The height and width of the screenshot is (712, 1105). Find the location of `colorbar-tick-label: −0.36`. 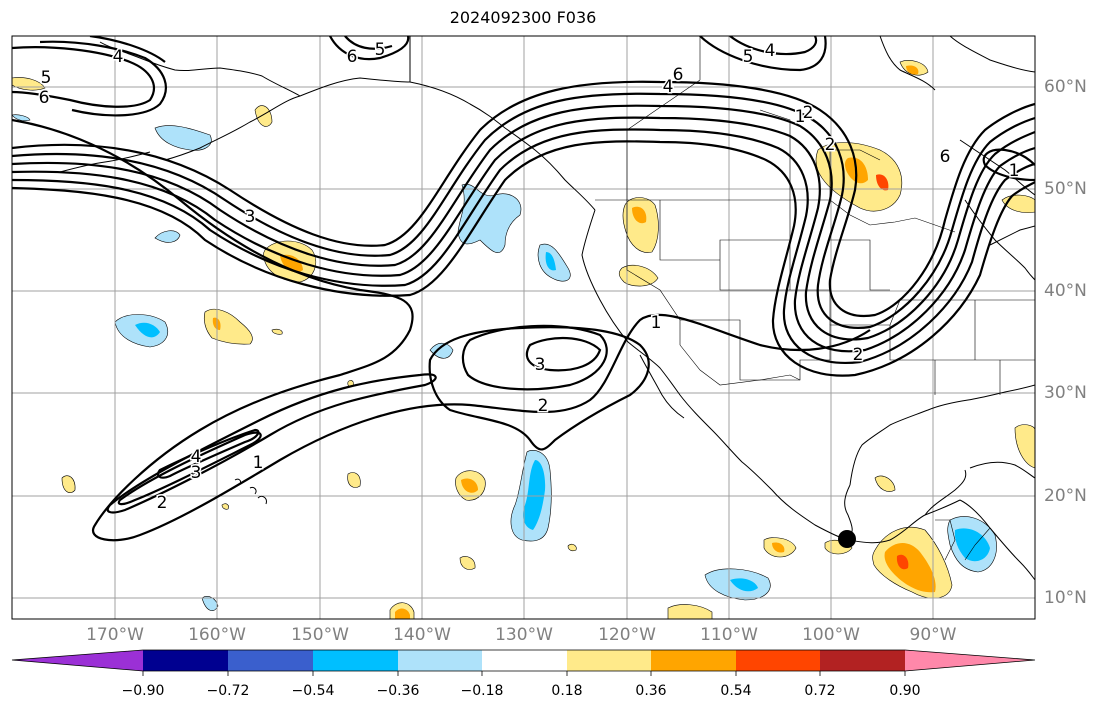

colorbar-tick-label: −0.36 is located at coordinates (398, 691).